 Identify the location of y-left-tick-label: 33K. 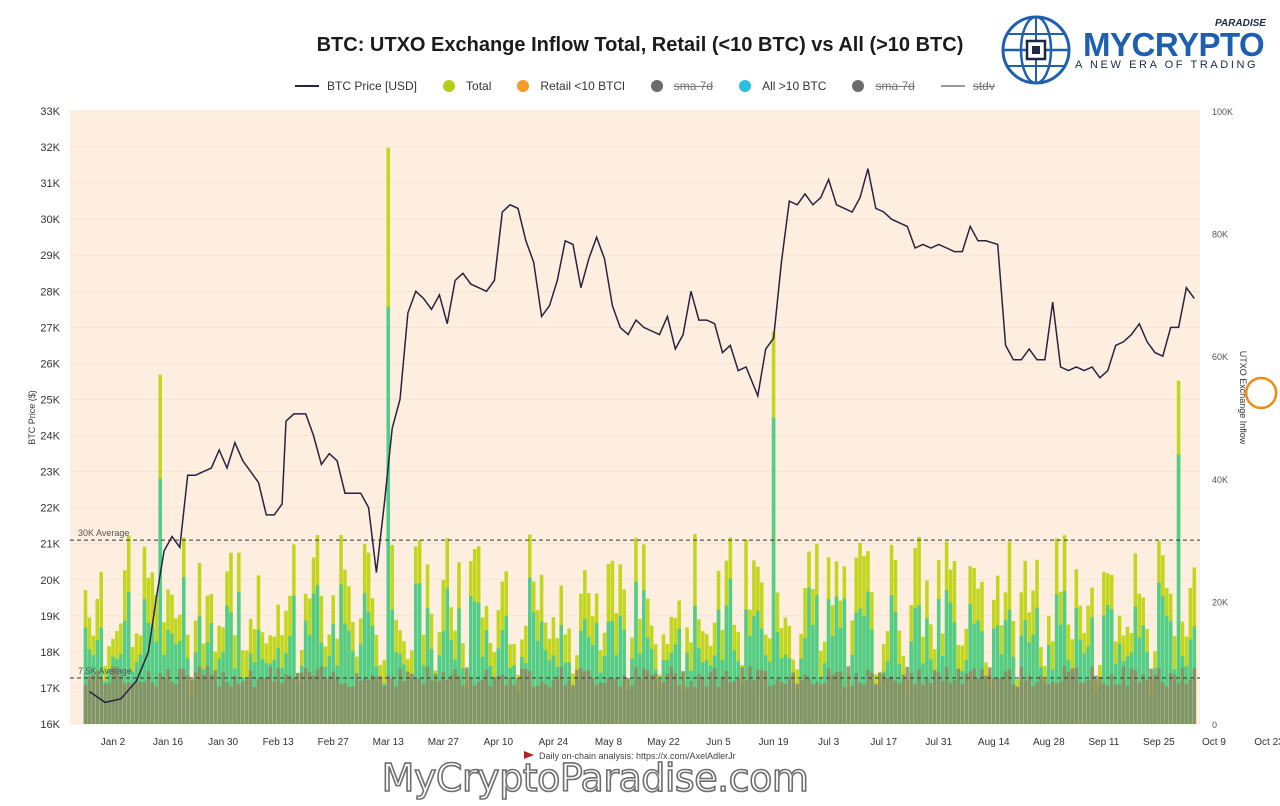
(50, 112).